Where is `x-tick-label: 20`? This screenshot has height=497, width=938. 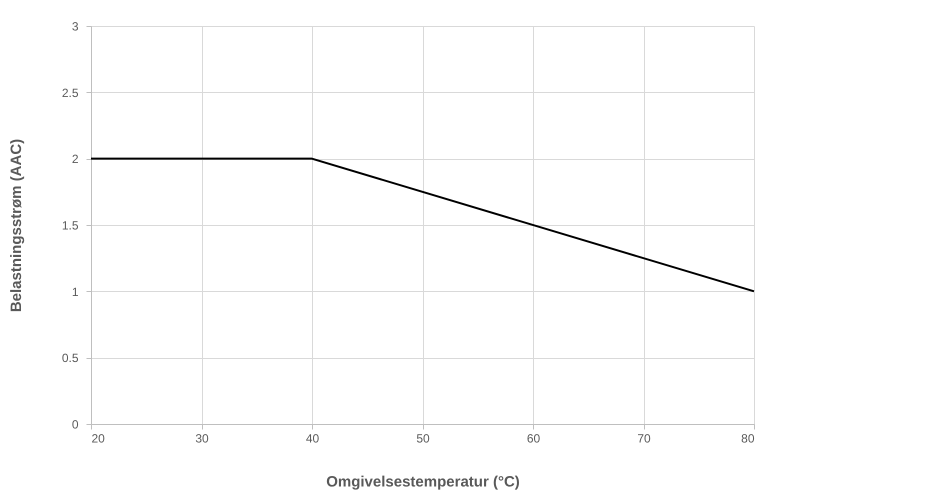 x-tick-label: 20 is located at coordinates (99, 439).